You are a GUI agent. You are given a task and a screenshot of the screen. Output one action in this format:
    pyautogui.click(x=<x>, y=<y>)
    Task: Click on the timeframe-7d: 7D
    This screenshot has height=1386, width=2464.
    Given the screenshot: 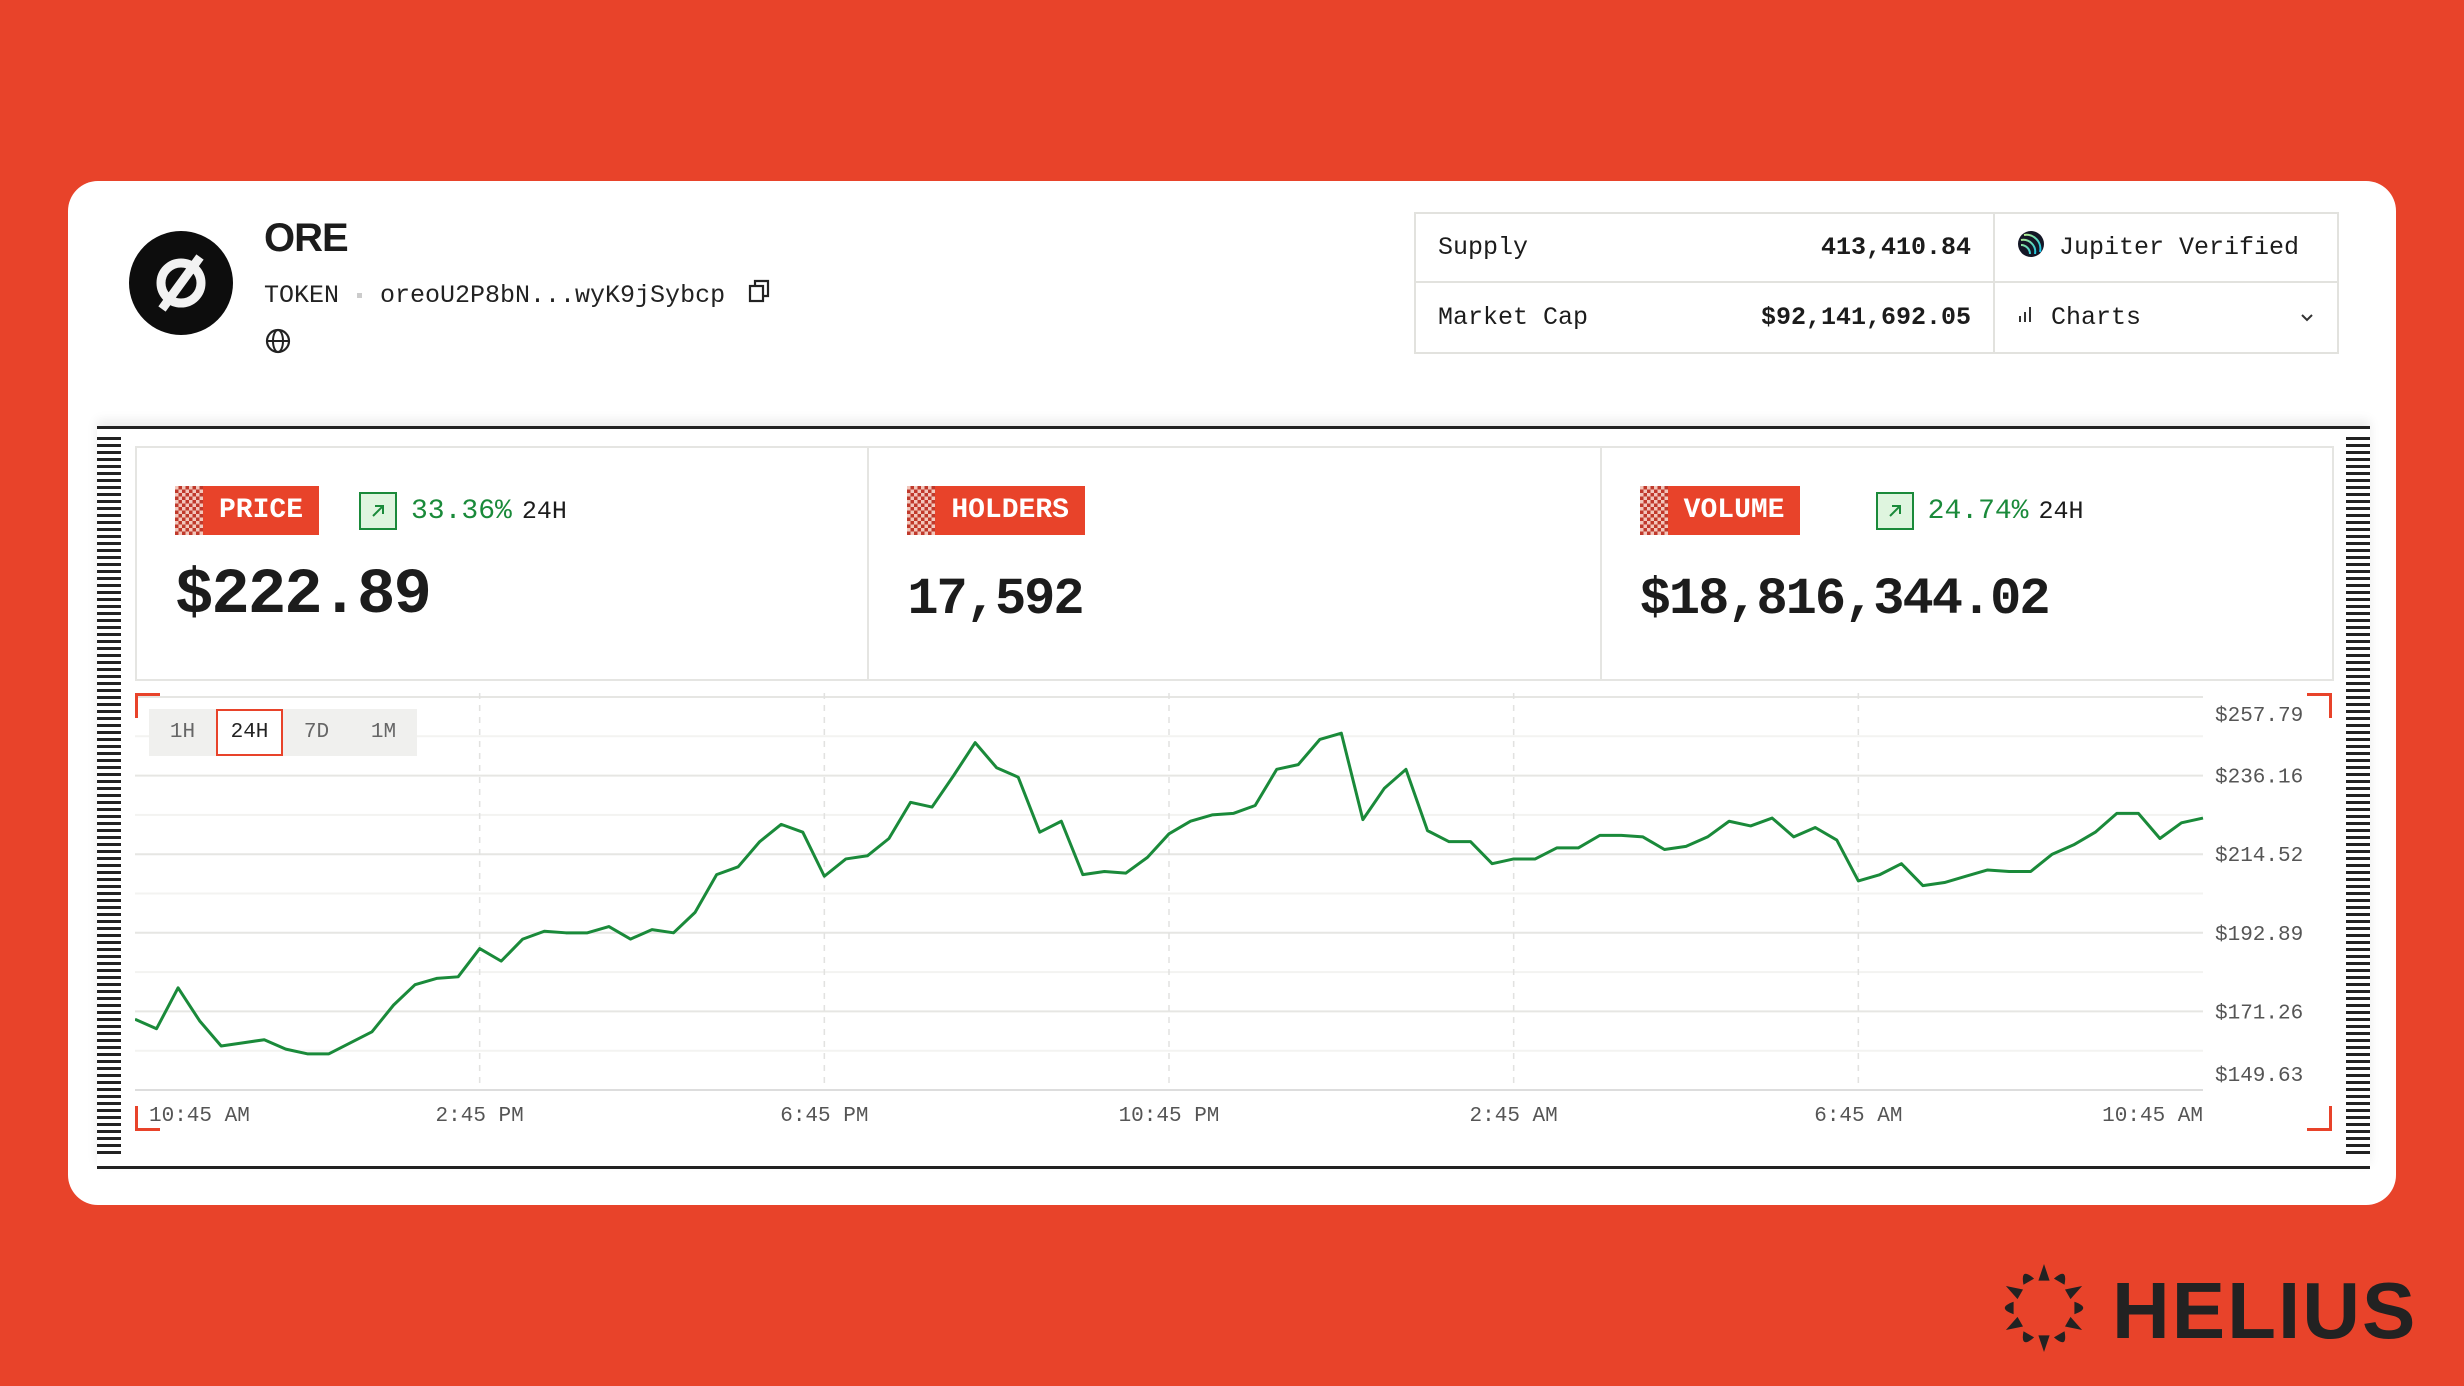 What is the action you would take?
    pyautogui.click(x=316, y=732)
    